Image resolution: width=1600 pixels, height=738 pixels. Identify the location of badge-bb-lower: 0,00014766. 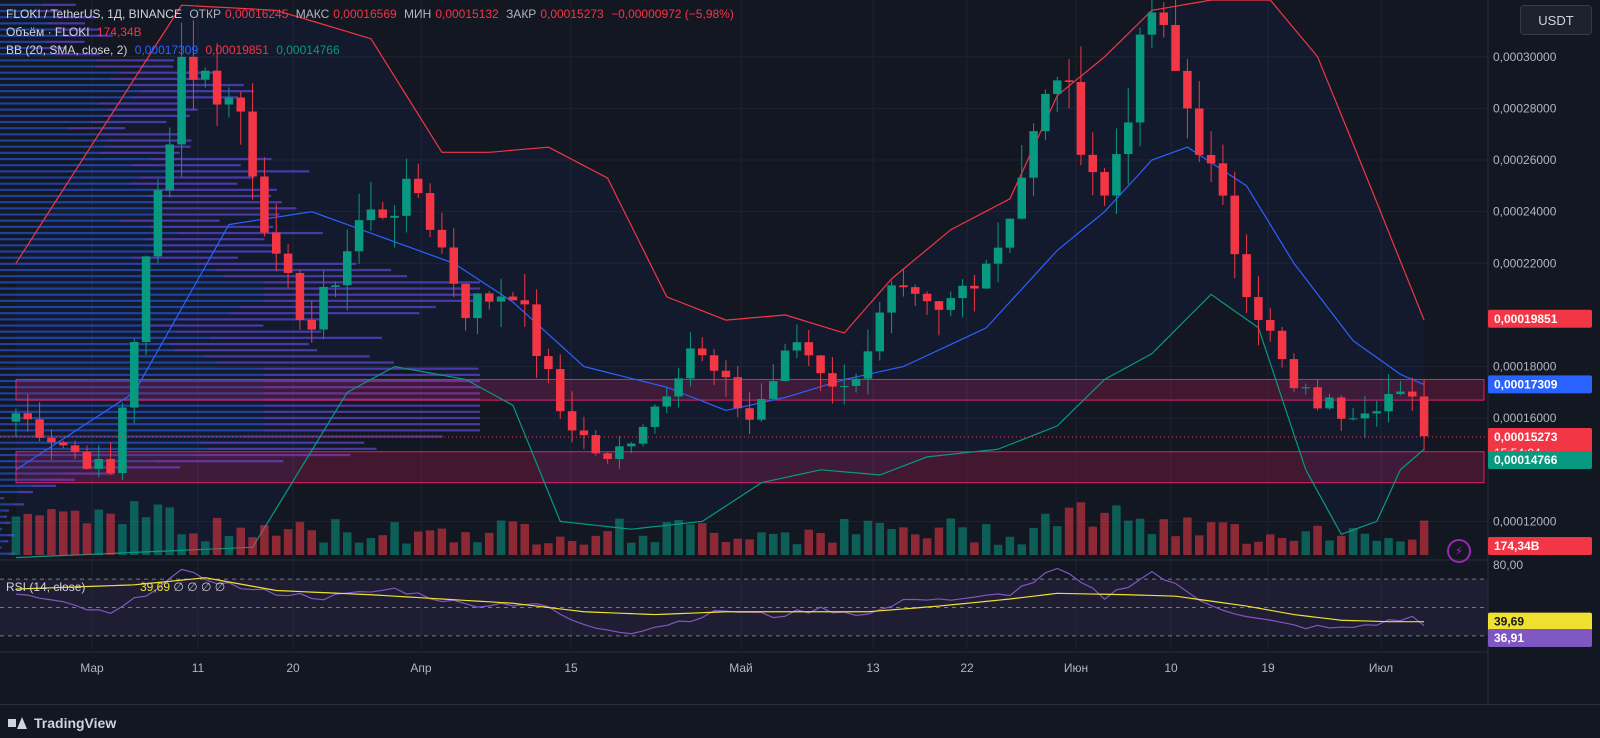
(1526, 460).